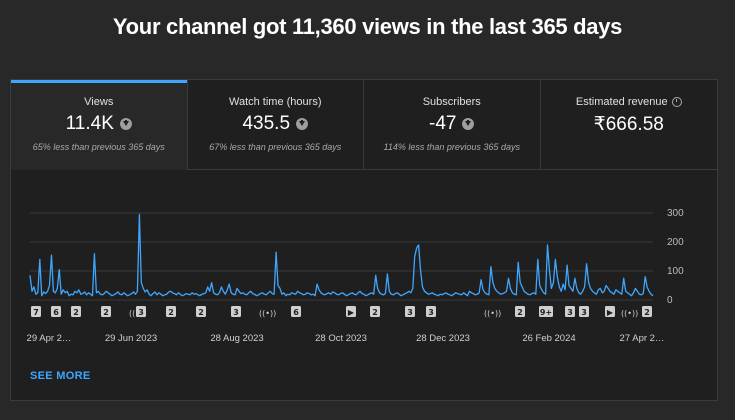  I want to click on event-marker-label: 7, so click(36, 312).